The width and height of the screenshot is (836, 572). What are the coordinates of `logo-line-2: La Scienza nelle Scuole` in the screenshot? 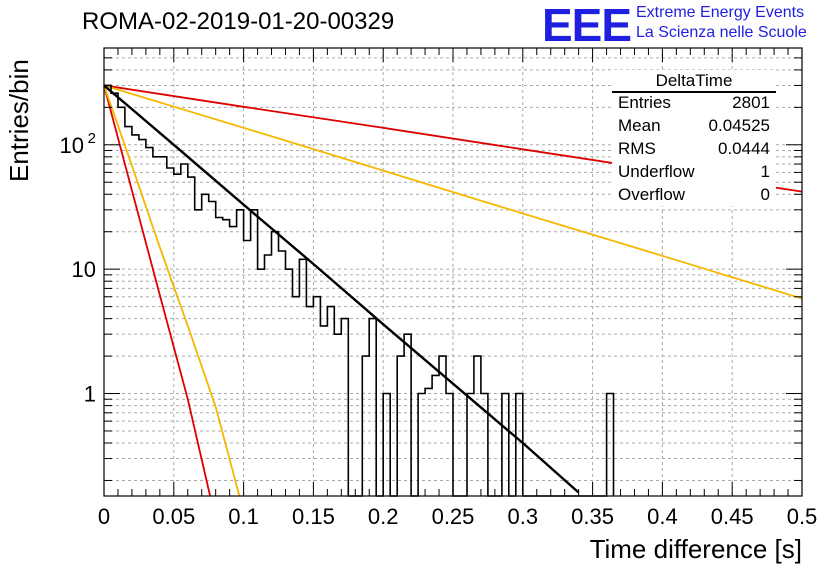 It's located at (721, 32).